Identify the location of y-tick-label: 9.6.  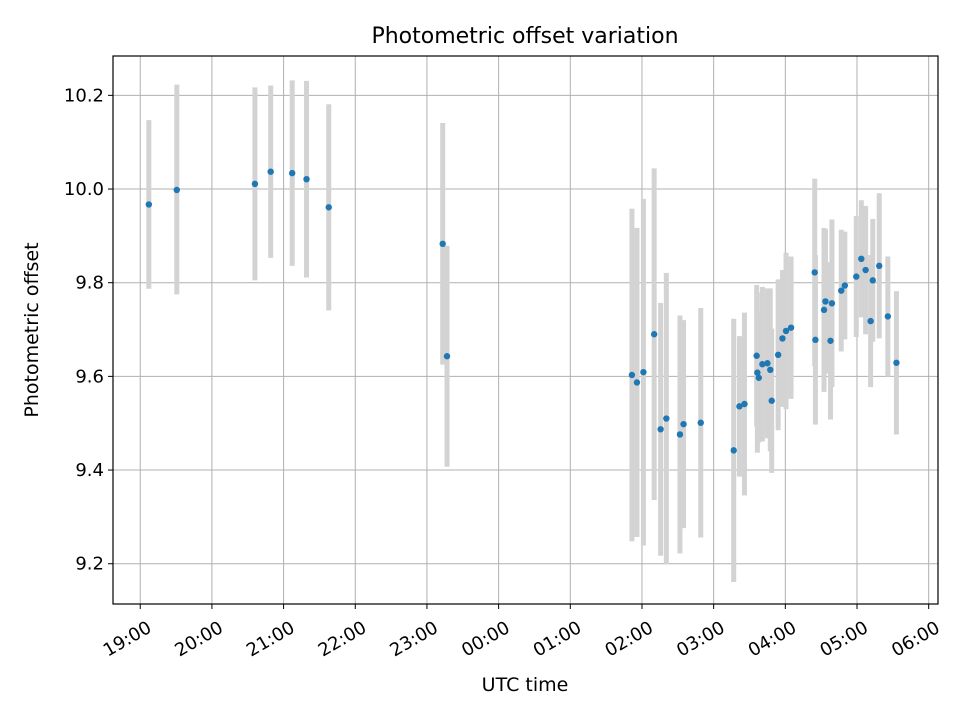
(89, 376).